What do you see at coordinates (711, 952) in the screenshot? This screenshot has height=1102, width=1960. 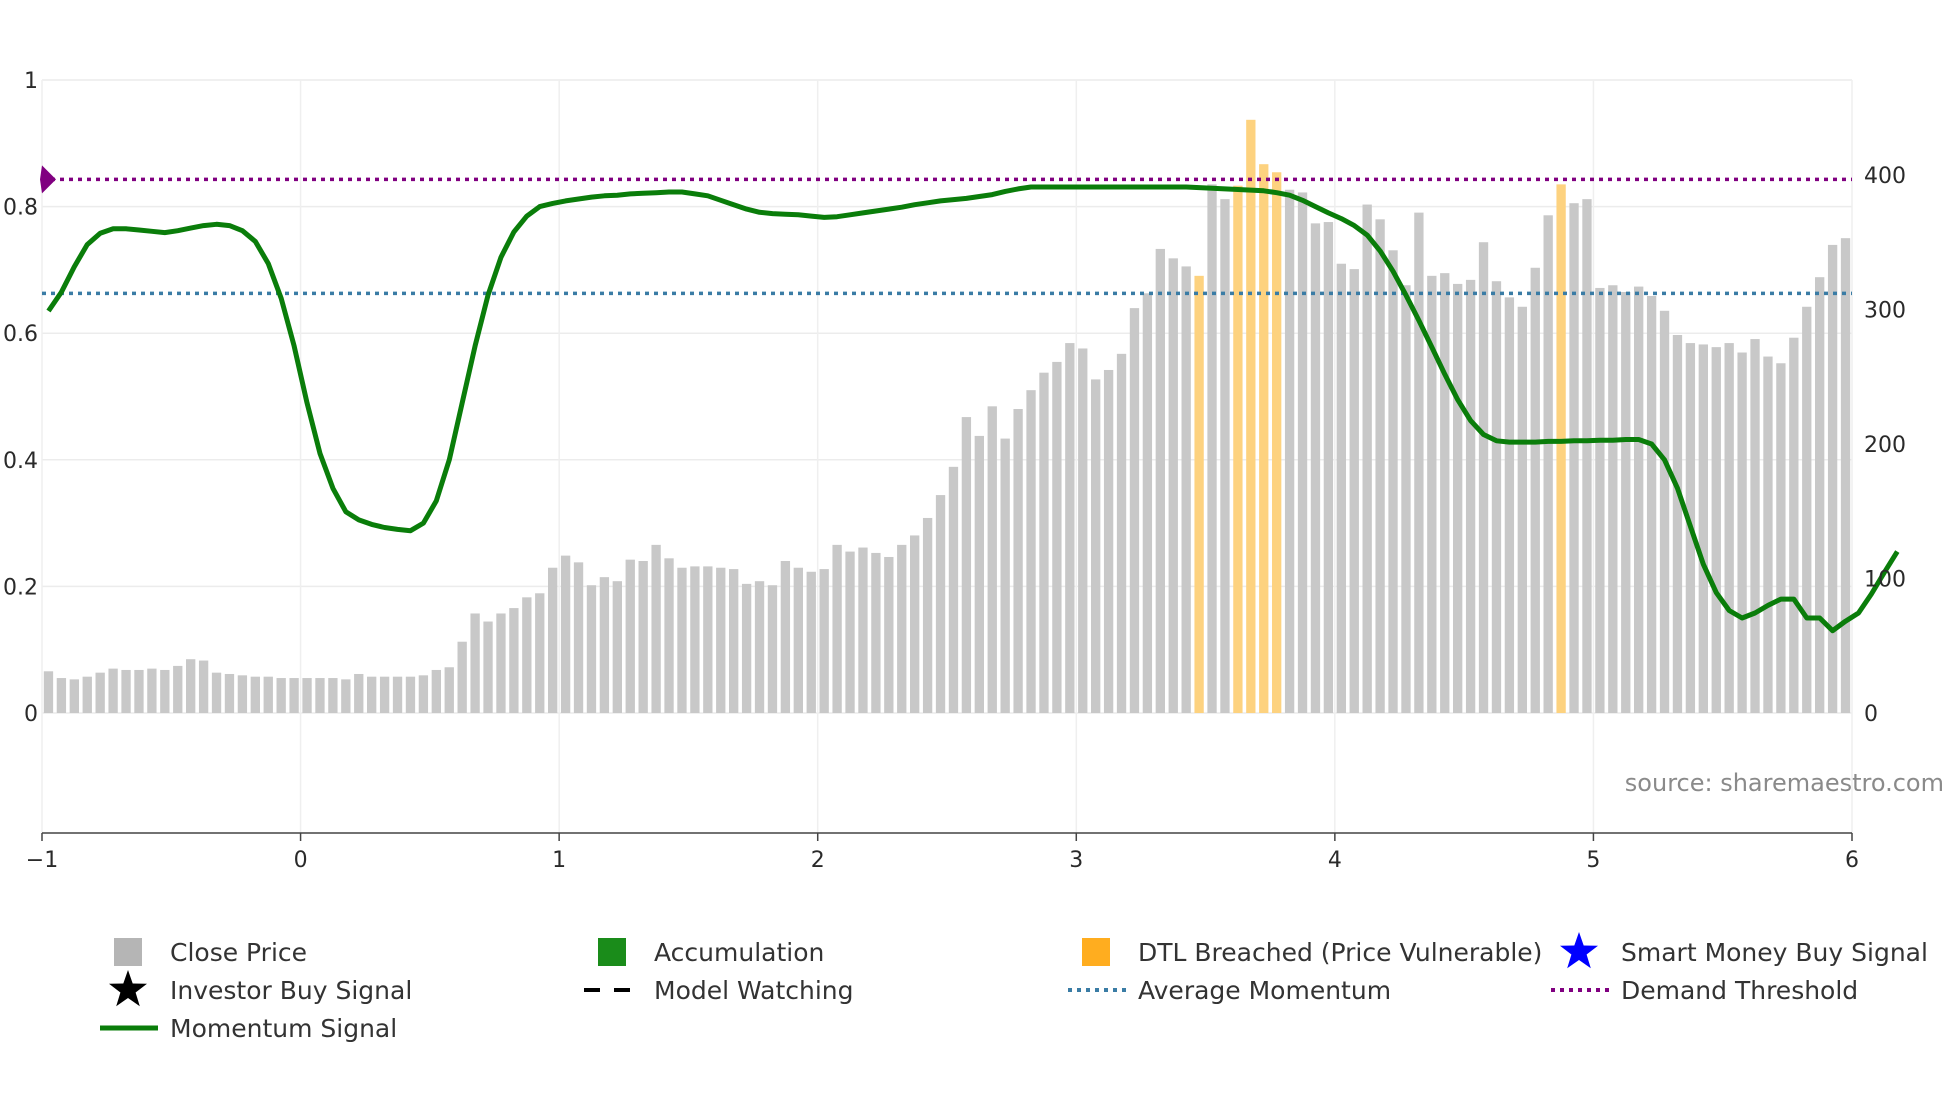 I see `legend-item: Accumulation` at bounding box center [711, 952].